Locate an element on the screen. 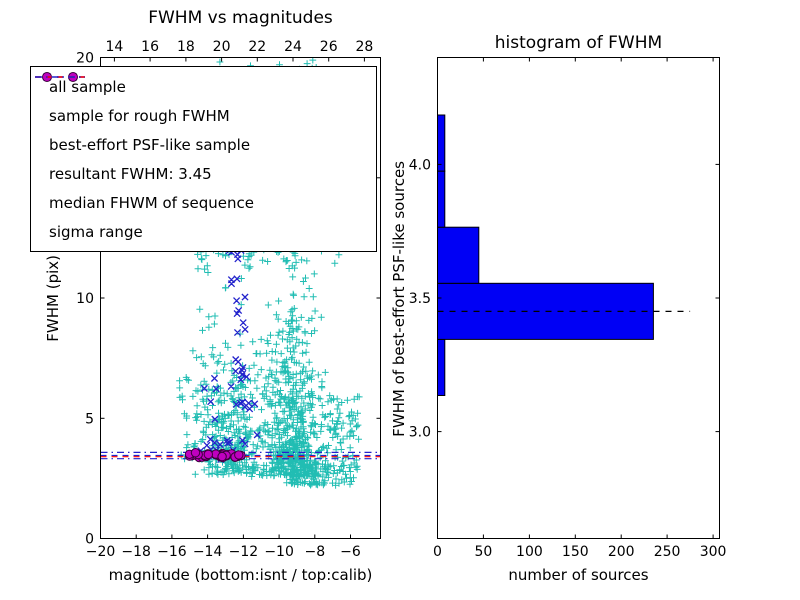 Image resolution: width=800 pixels, height=600 pixels. tick-label: 200 is located at coordinates (621, 552).